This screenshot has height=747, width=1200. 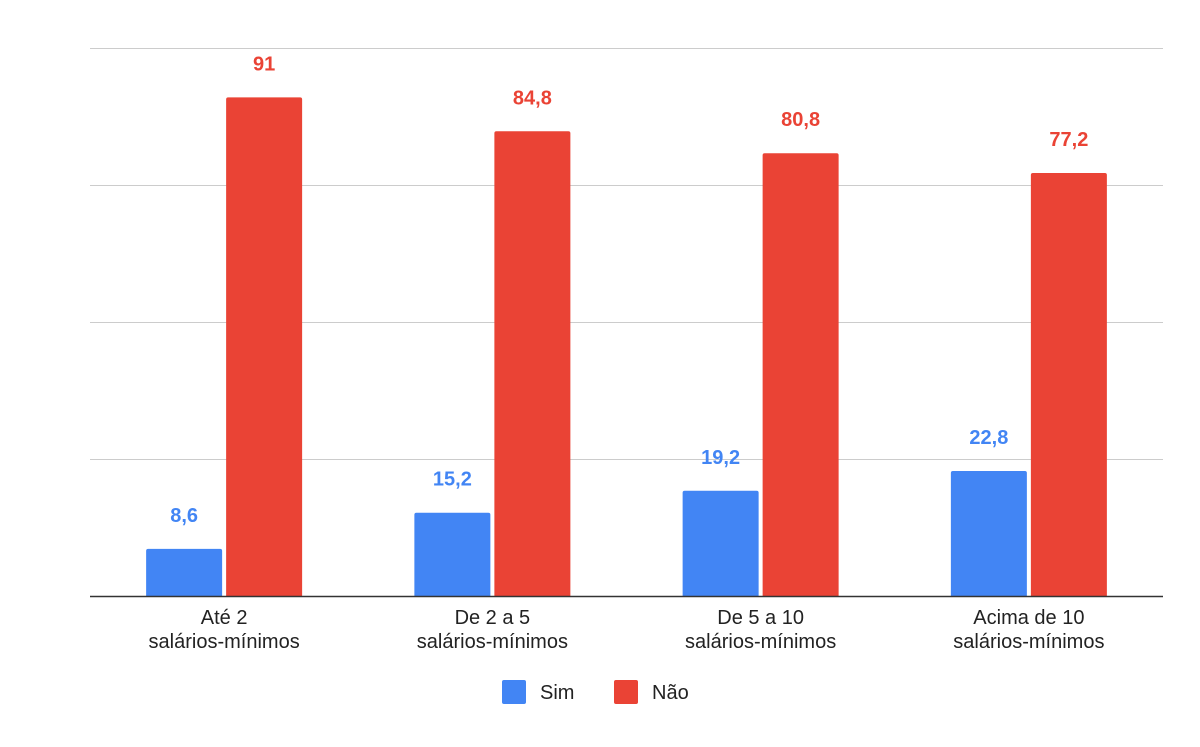 What do you see at coordinates (720, 458) in the screenshot?
I see `data-label: 19,2` at bounding box center [720, 458].